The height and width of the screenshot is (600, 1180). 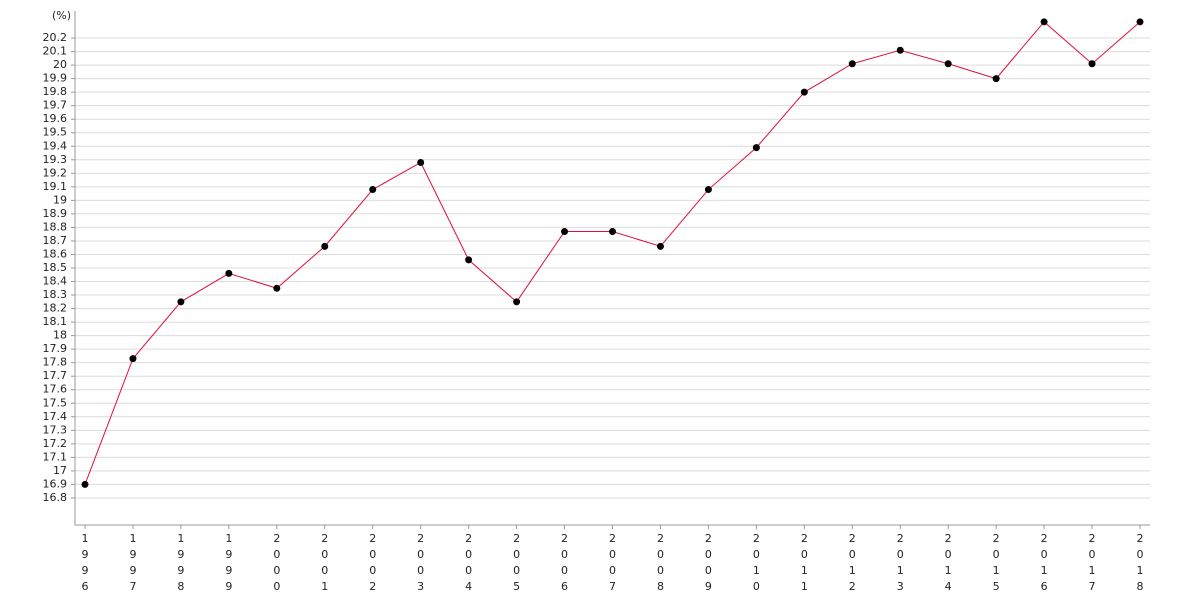 What do you see at coordinates (60, 199) in the screenshot?
I see `y-tick-label: 19` at bounding box center [60, 199].